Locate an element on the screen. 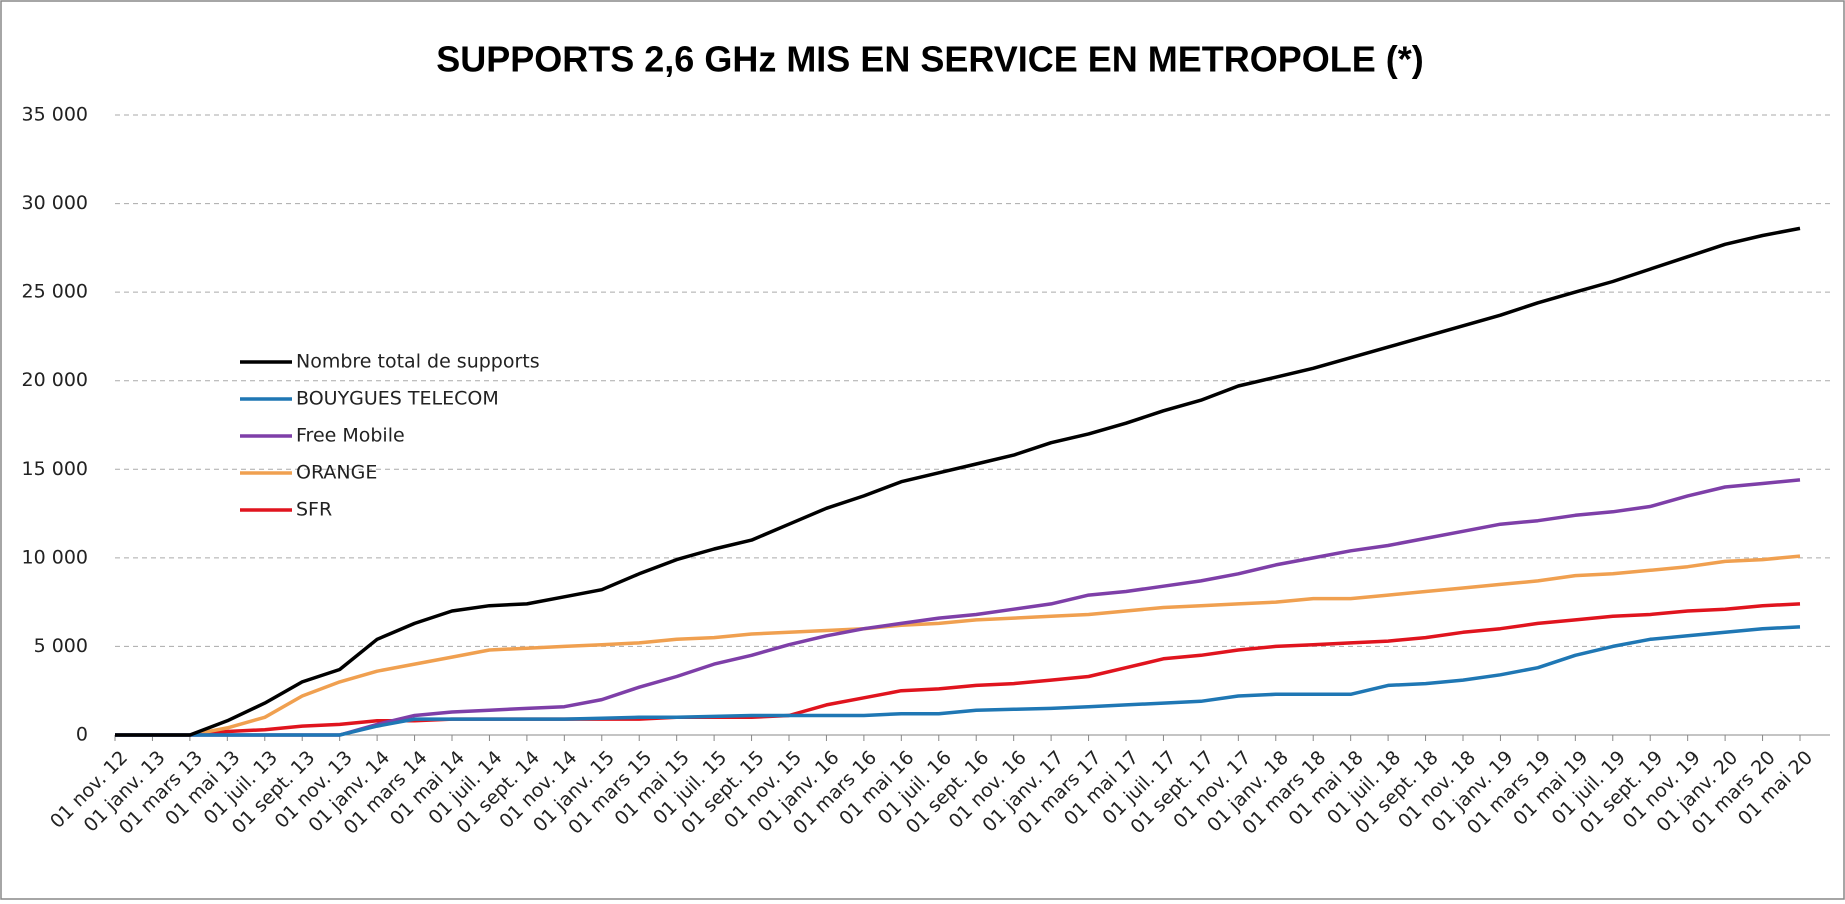  y-tick-label: 5 000 is located at coordinates (61, 646).